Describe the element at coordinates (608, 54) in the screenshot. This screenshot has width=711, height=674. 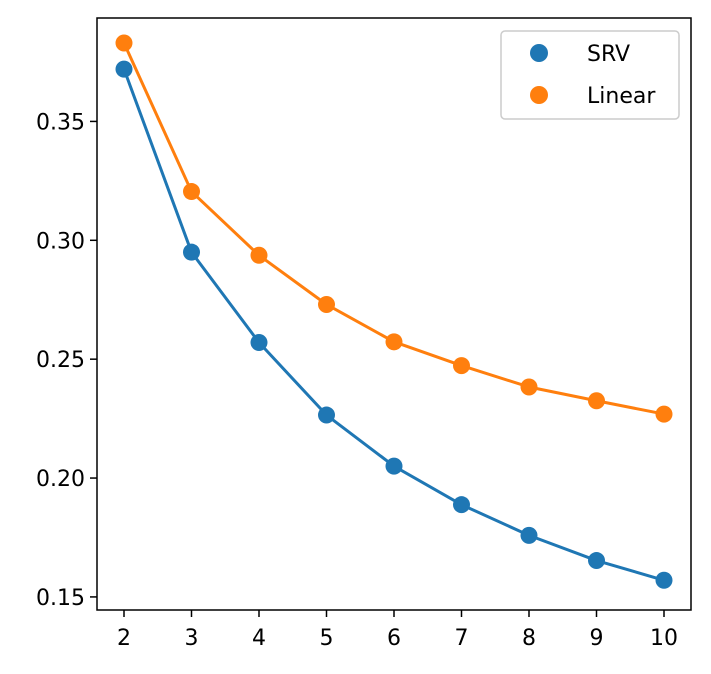
I see `legend-label-srv: SRV` at that location.